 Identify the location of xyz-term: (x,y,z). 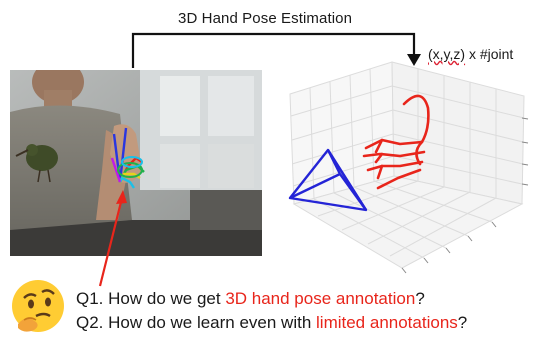
(447, 54).